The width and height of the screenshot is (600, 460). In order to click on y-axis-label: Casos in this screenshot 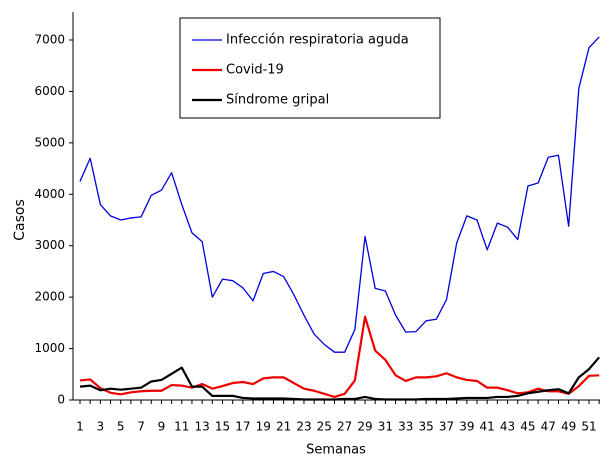, I will do `click(20, 220)`.